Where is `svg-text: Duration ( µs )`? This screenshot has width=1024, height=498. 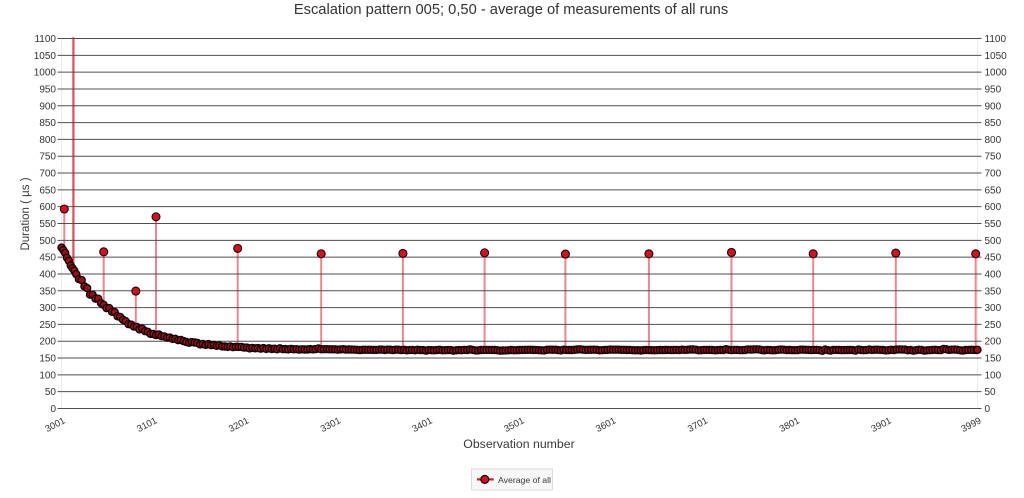 svg-text: Duration ( µs ) is located at coordinates (26, 213).